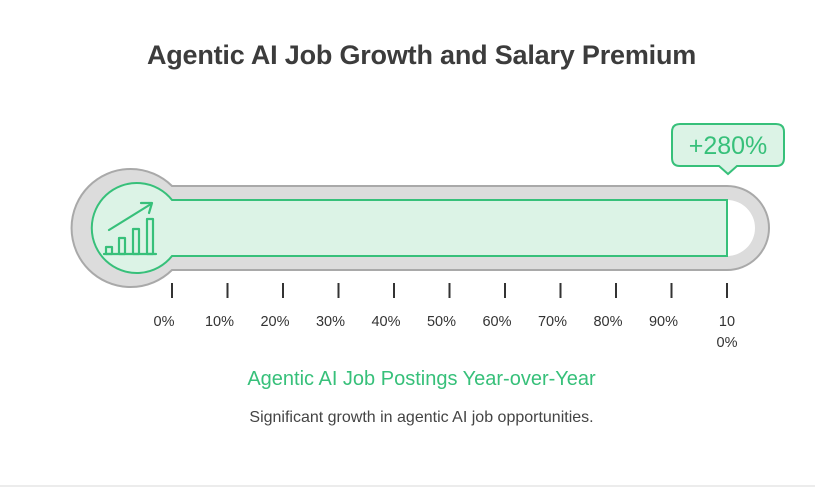 The width and height of the screenshot is (815, 487). What do you see at coordinates (449, 290) in the screenshot?
I see `tick-marks` at bounding box center [449, 290].